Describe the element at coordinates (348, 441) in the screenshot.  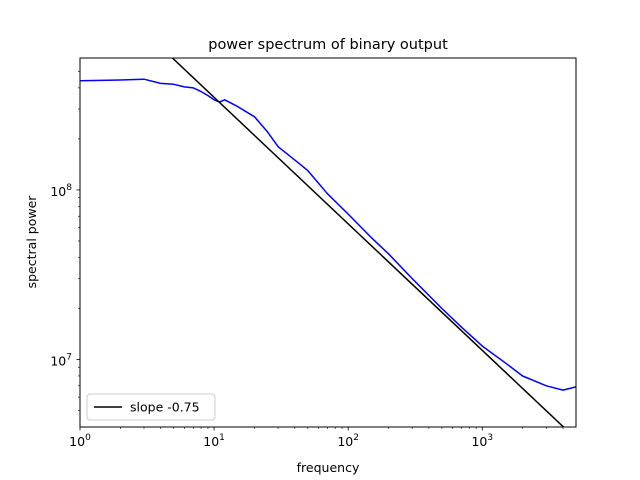
I see `x-tick-label: 102` at that location.